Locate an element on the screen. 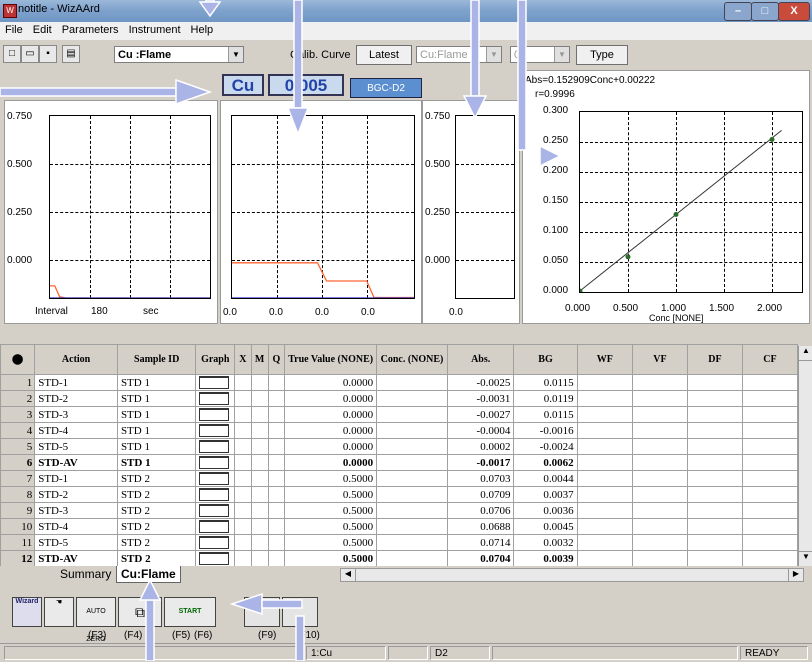 Image resolution: width=812 pixels, height=662 pixels. row-number: 6 is located at coordinates (18, 462).